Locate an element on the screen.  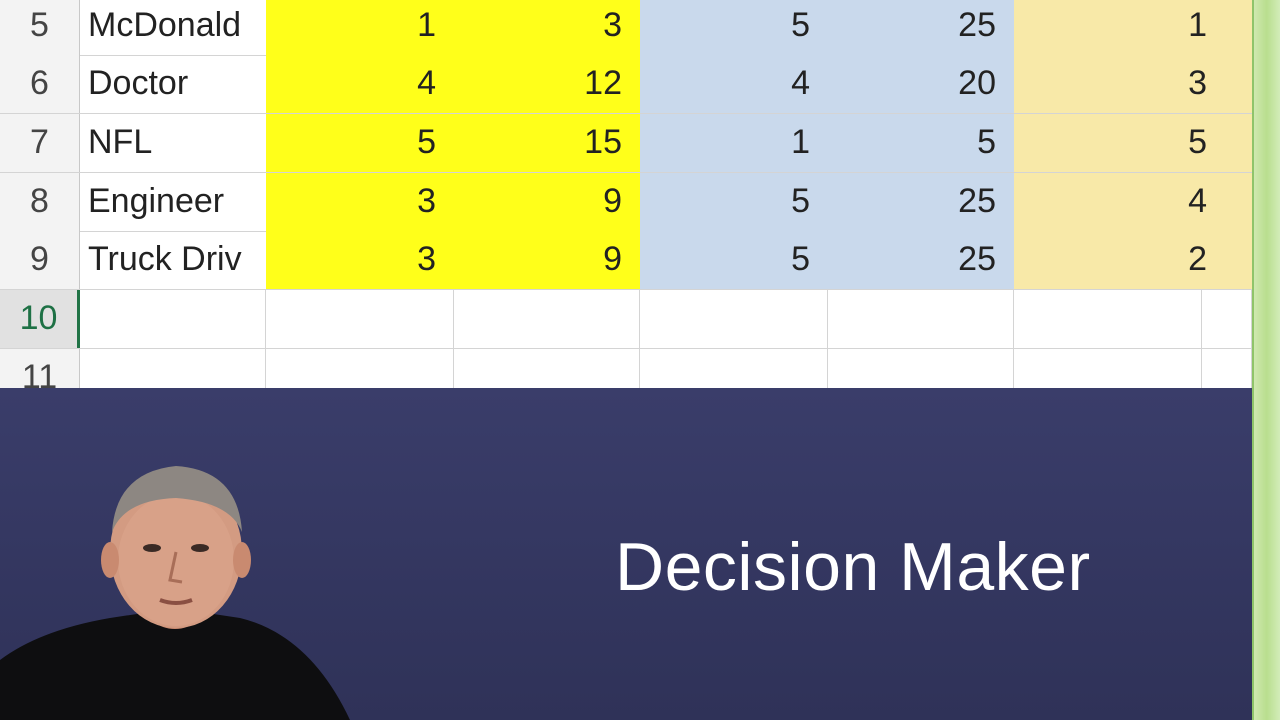
table-row: 6 Doctor 4 12 4 20 3 is located at coordinates (626, 84).